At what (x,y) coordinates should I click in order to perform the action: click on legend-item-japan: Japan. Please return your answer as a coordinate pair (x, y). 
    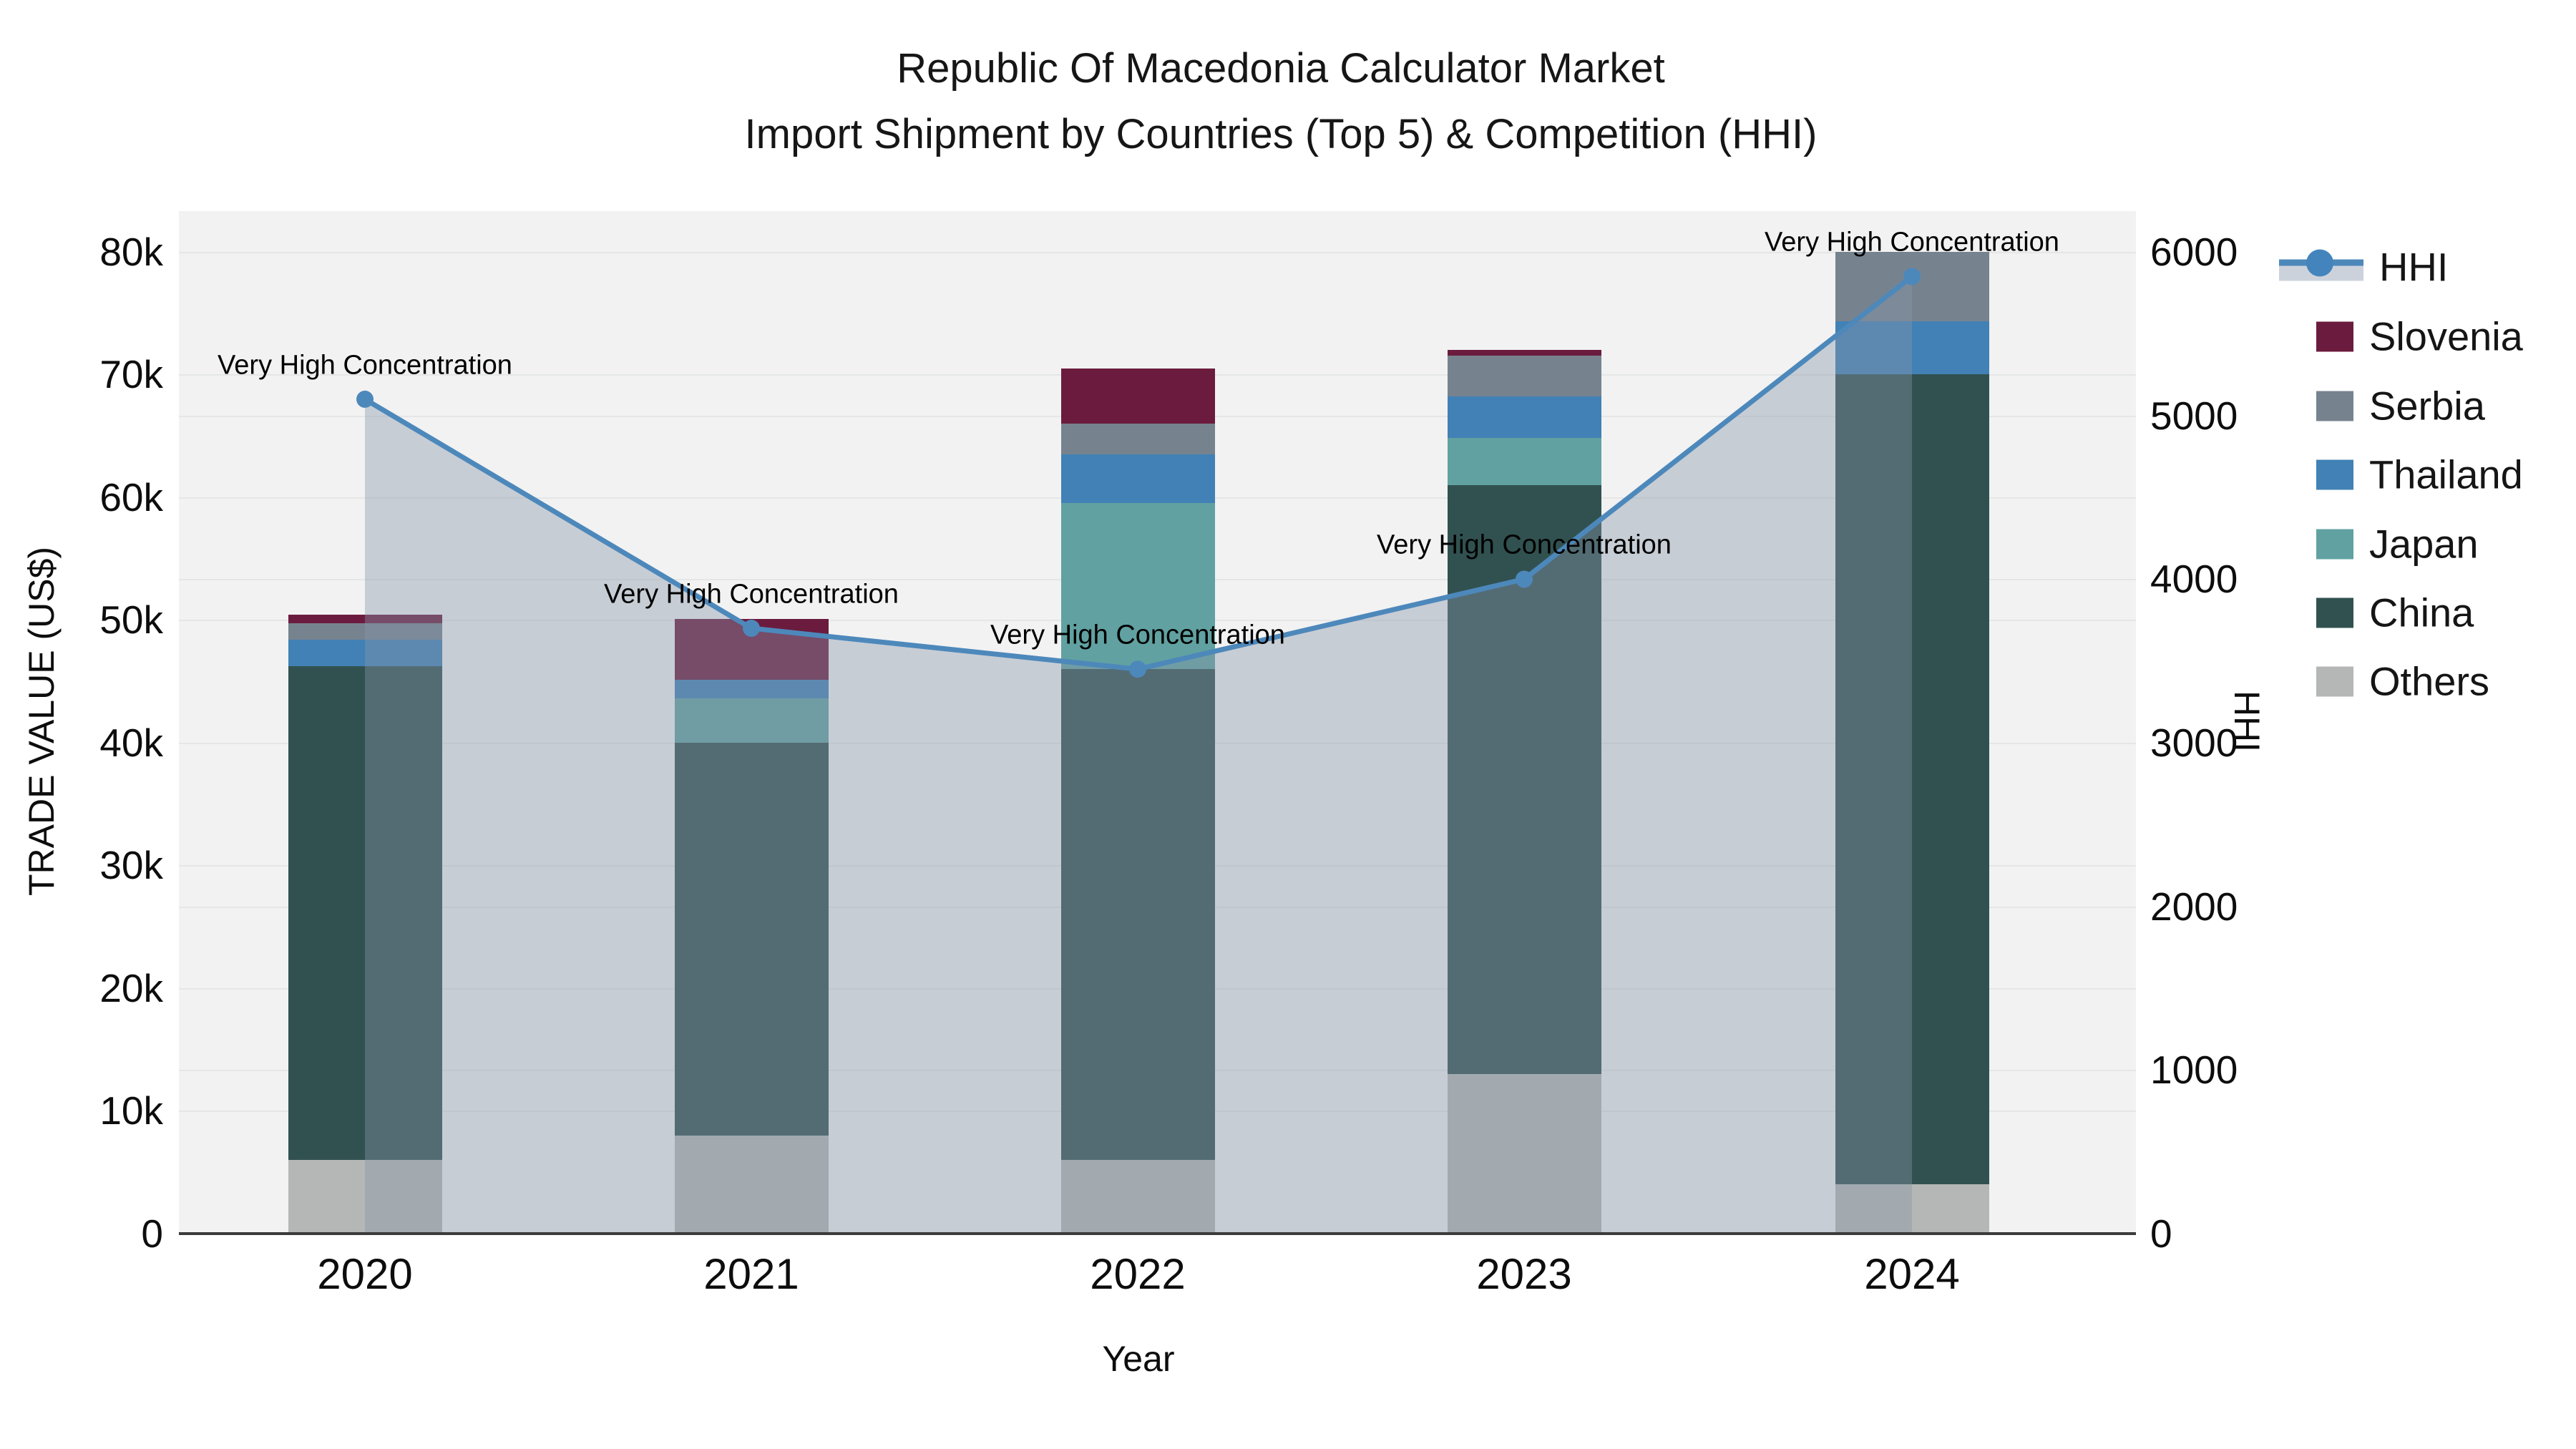
    Looking at the image, I should click on (2379, 544).